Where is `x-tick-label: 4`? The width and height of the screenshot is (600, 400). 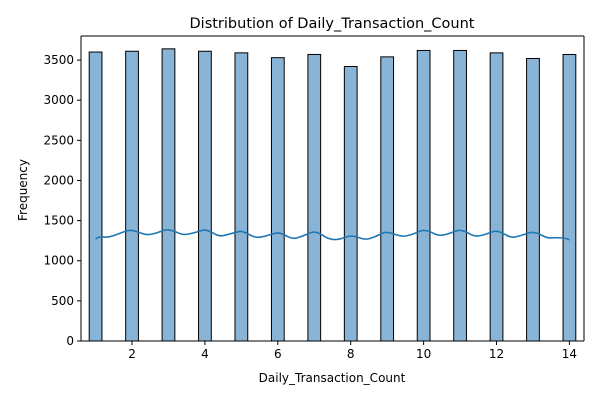 x-tick-label: 4 is located at coordinates (205, 354).